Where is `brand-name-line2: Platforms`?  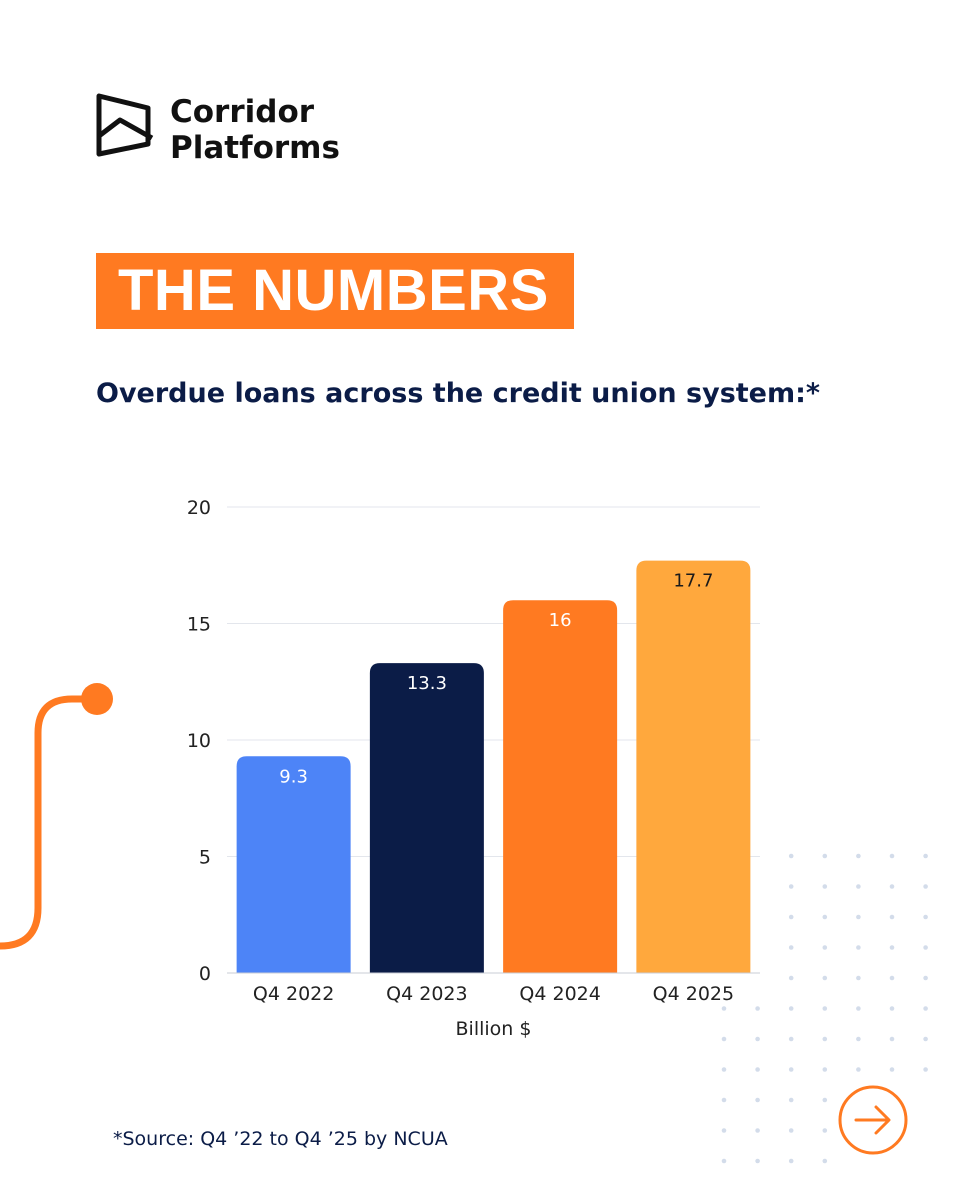
brand-name-line2: Platforms is located at coordinates (255, 148).